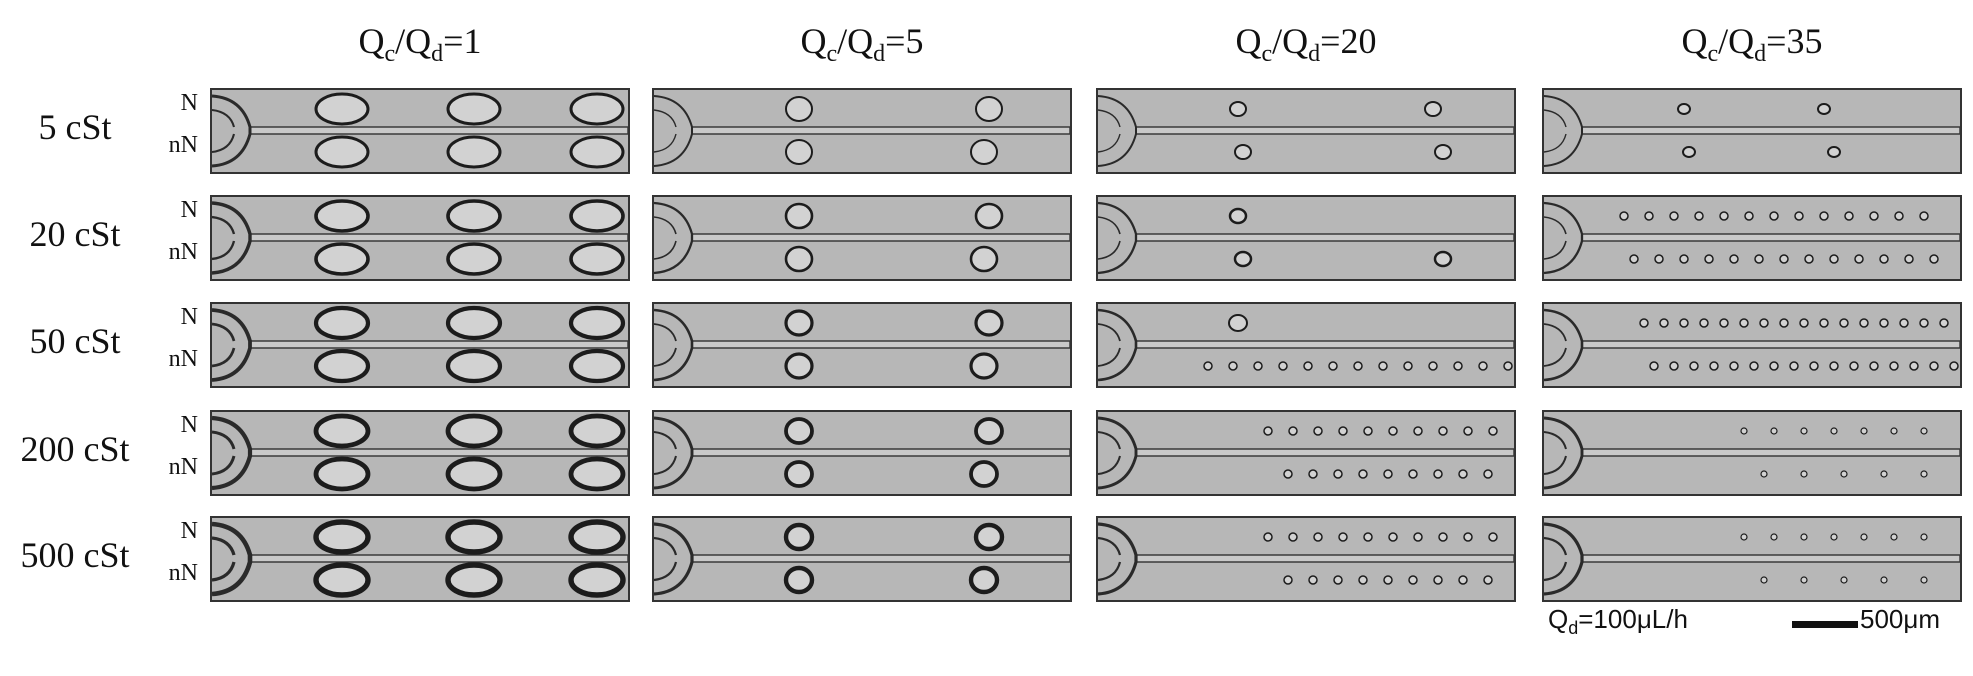  I want to click on scale-bar, so click(1825, 624).